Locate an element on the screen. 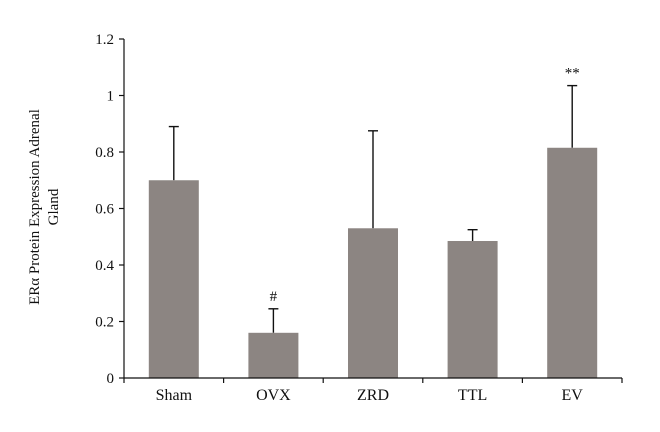 This screenshot has width=660, height=432. x-tick-label: TTL is located at coordinates (472, 395).